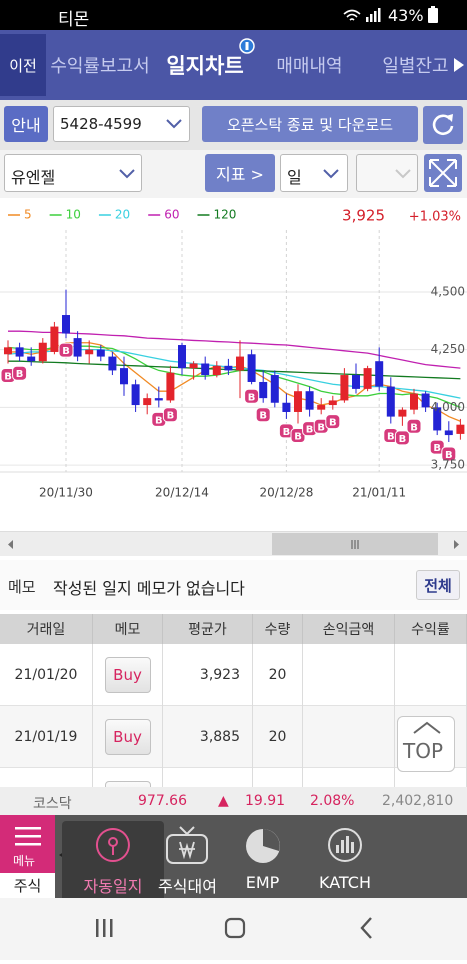  I want to click on top-arrow, so click(427, 727).